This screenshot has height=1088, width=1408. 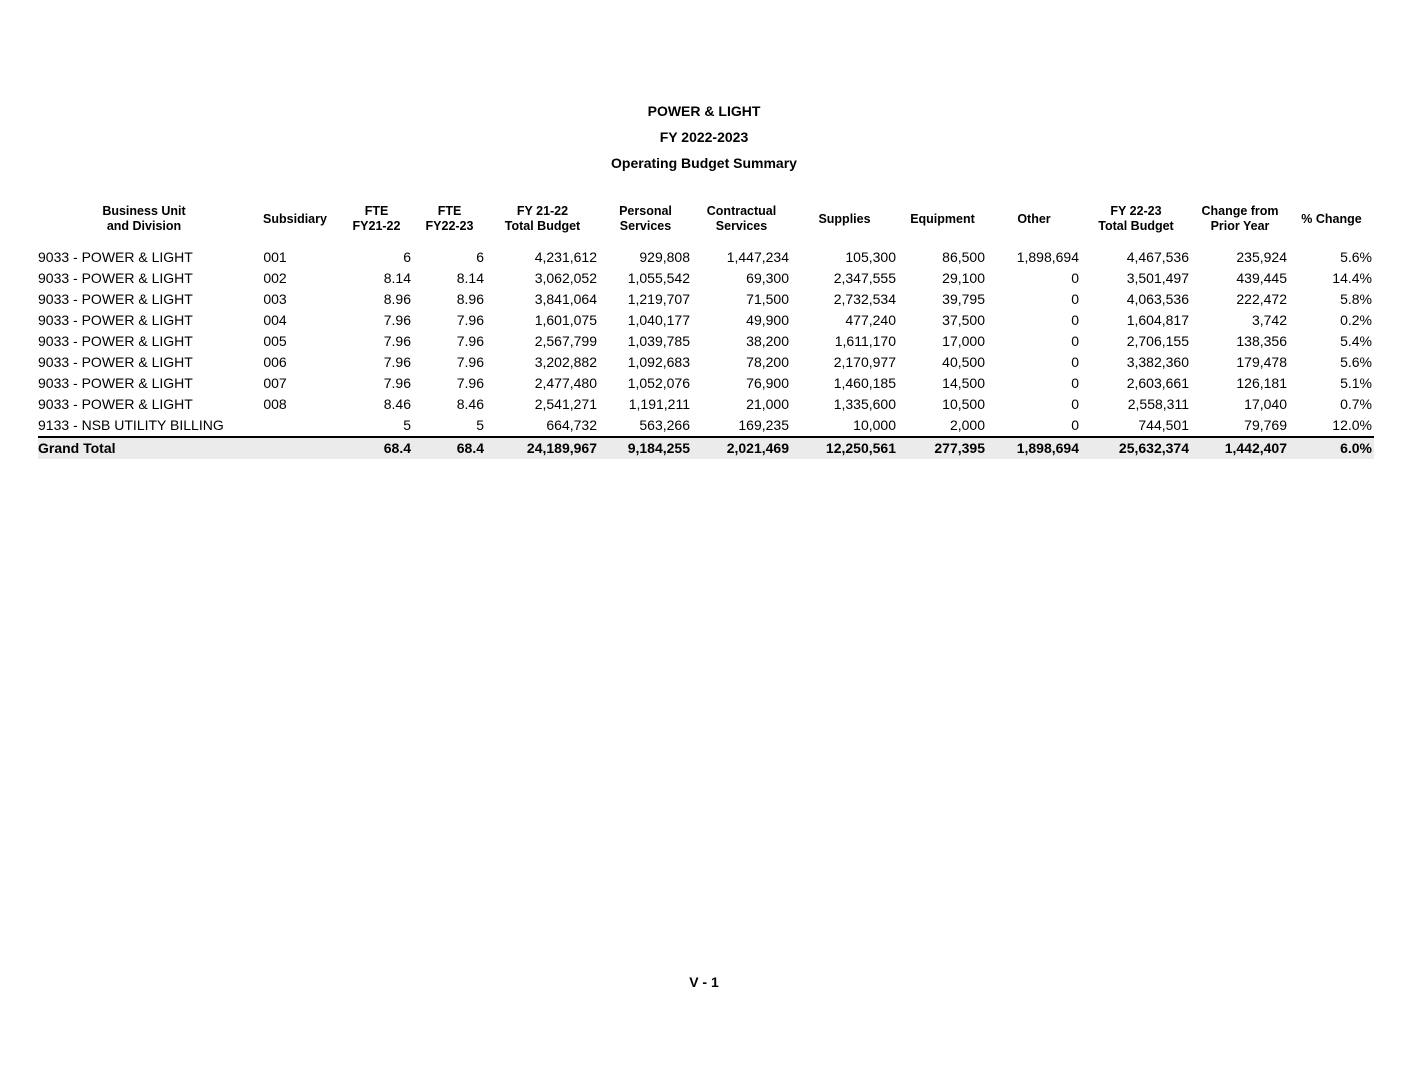 What do you see at coordinates (1034, 218) in the screenshot?
I see `column-header-other: Other` at bounding box center [1034, 218].